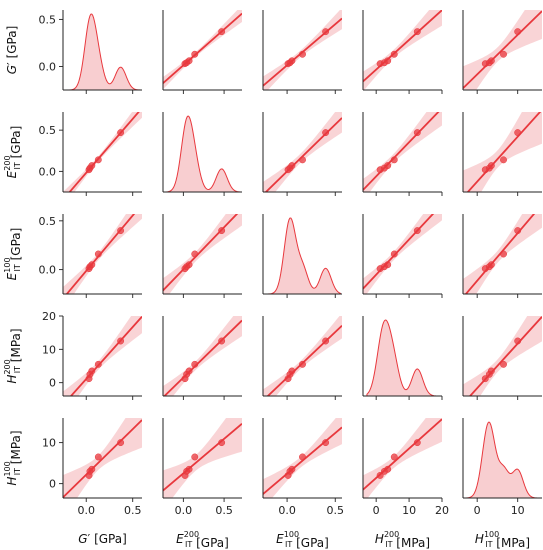  Describe the element at coordinates (108, 539) in the screenshot. I see `x-axis-label-0-unit: [GPa]` at that location.